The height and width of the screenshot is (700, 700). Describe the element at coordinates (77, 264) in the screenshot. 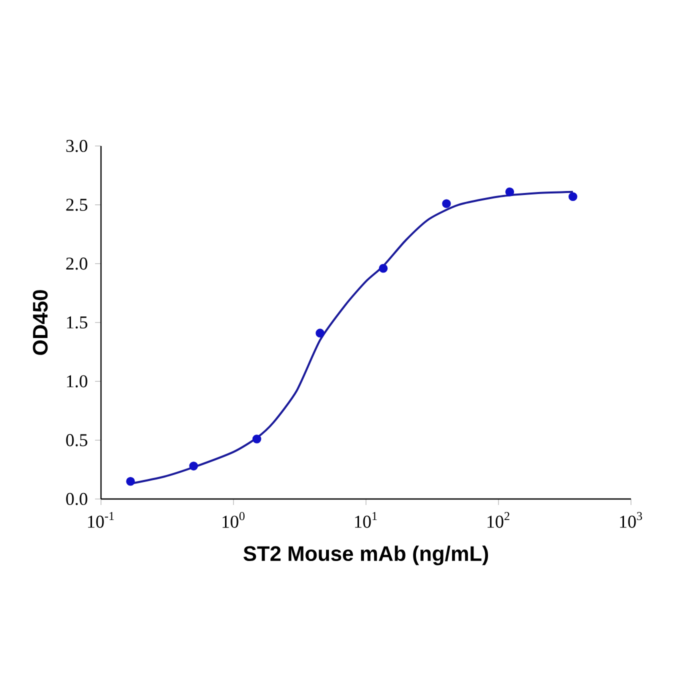

I see `y-tick-label: 2.0` at that location.